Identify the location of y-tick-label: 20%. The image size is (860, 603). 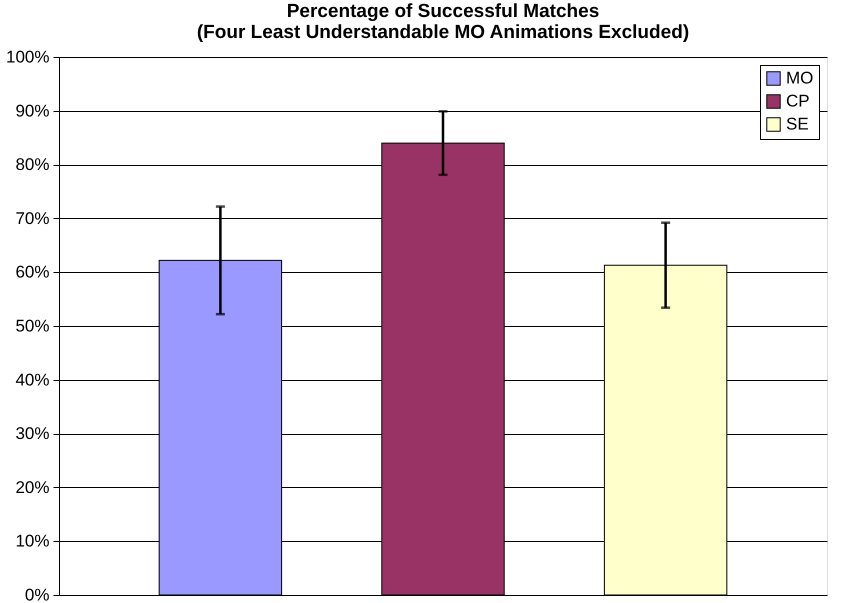
(32, 487).